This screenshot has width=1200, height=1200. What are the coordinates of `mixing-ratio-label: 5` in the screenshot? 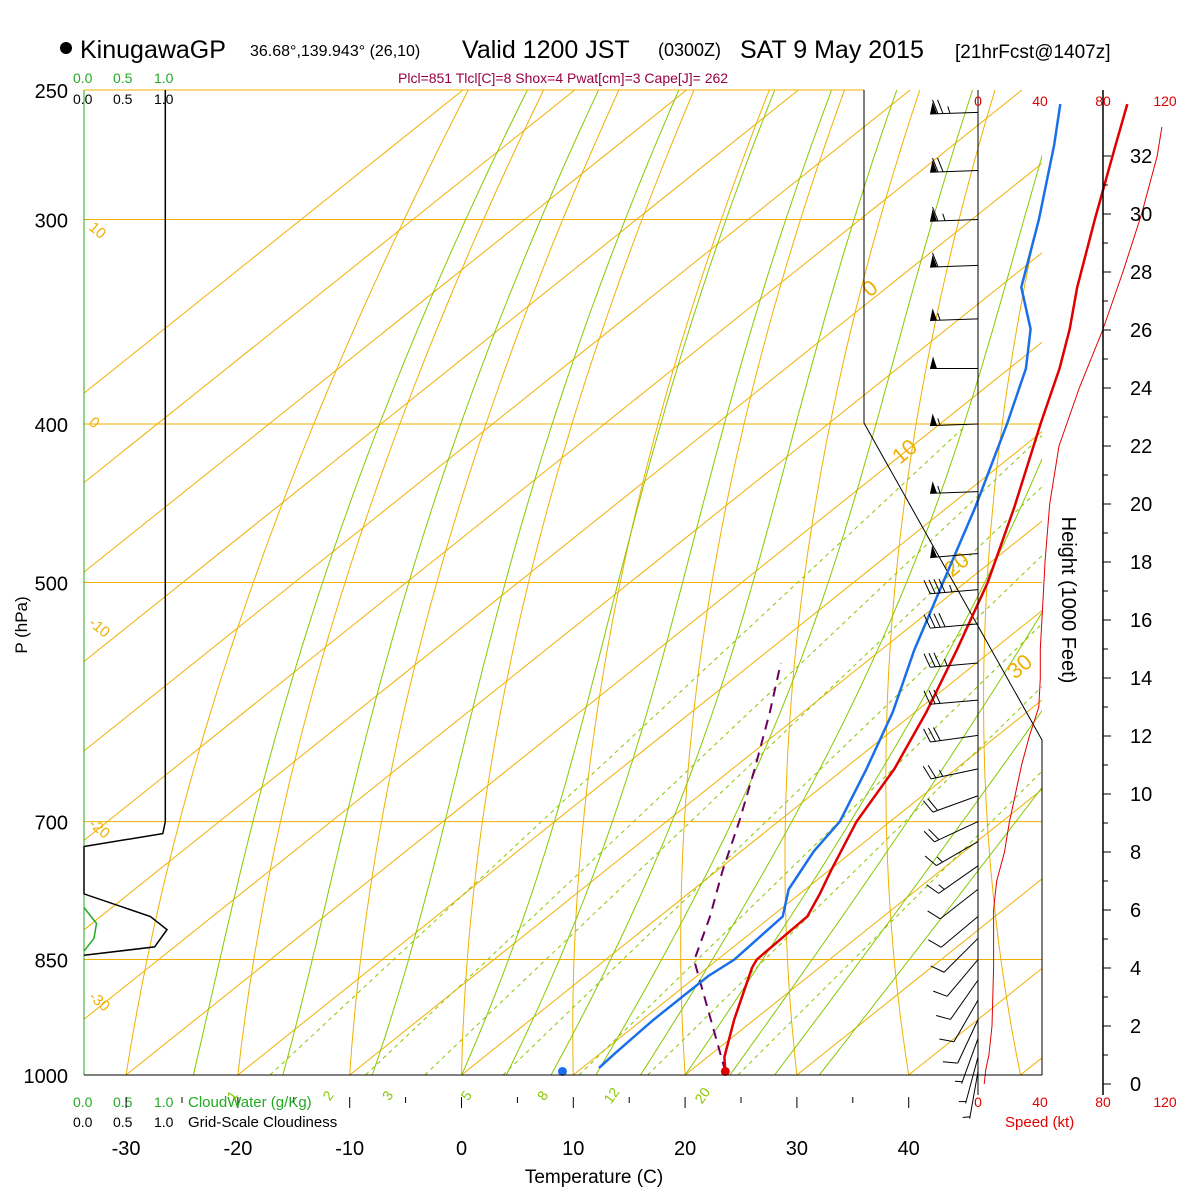 It's located at (466, 1095).